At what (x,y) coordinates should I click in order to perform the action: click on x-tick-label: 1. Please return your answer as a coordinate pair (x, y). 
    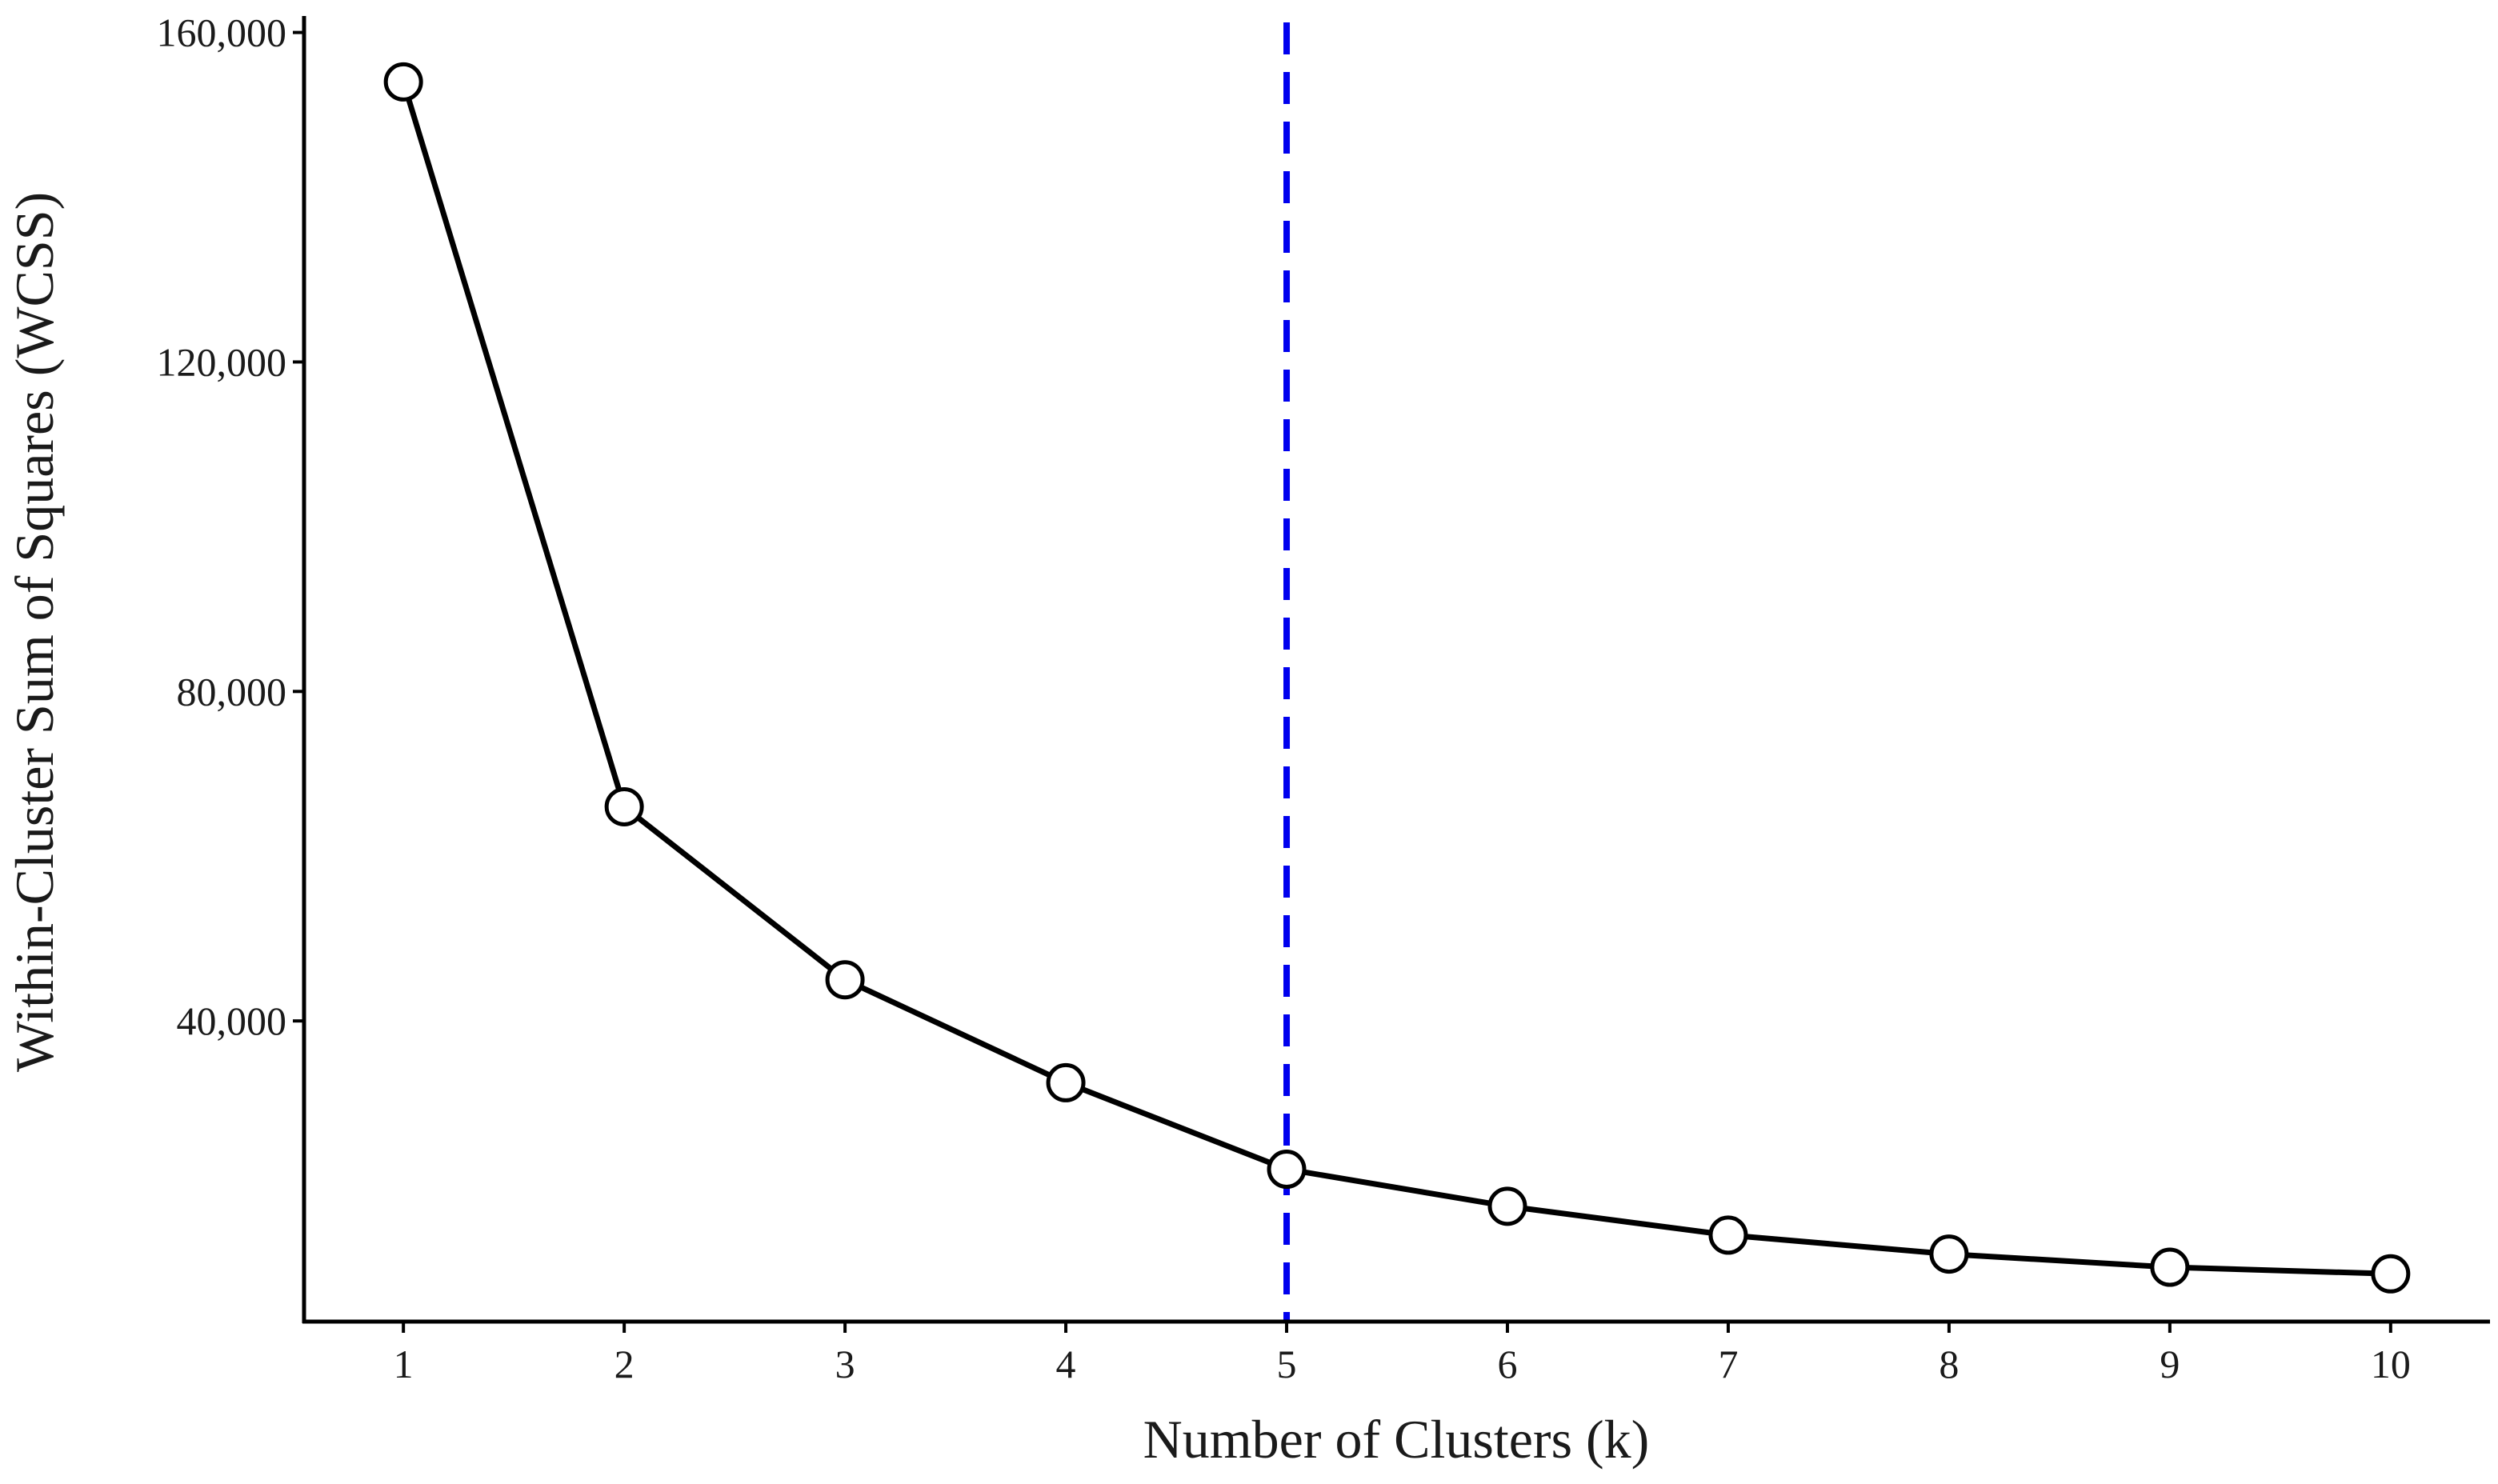
    Looking at the image, I should click on (404, 1364).